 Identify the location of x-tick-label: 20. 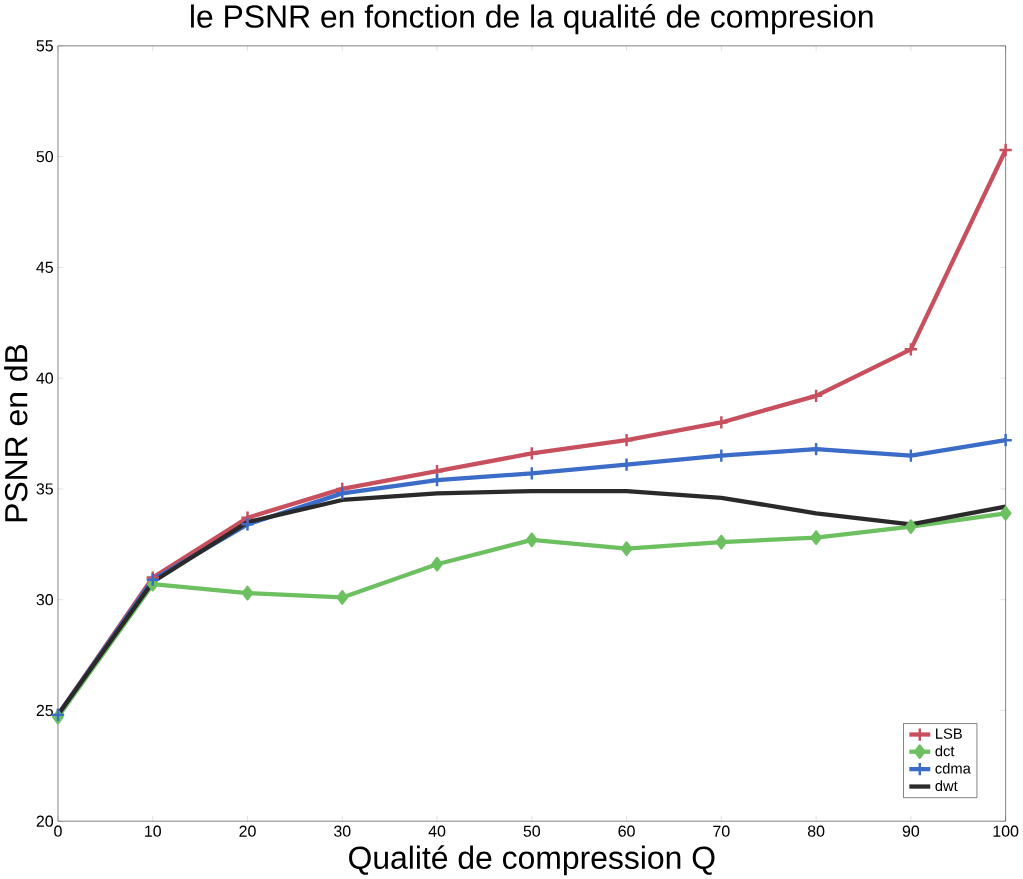
(247, 831).